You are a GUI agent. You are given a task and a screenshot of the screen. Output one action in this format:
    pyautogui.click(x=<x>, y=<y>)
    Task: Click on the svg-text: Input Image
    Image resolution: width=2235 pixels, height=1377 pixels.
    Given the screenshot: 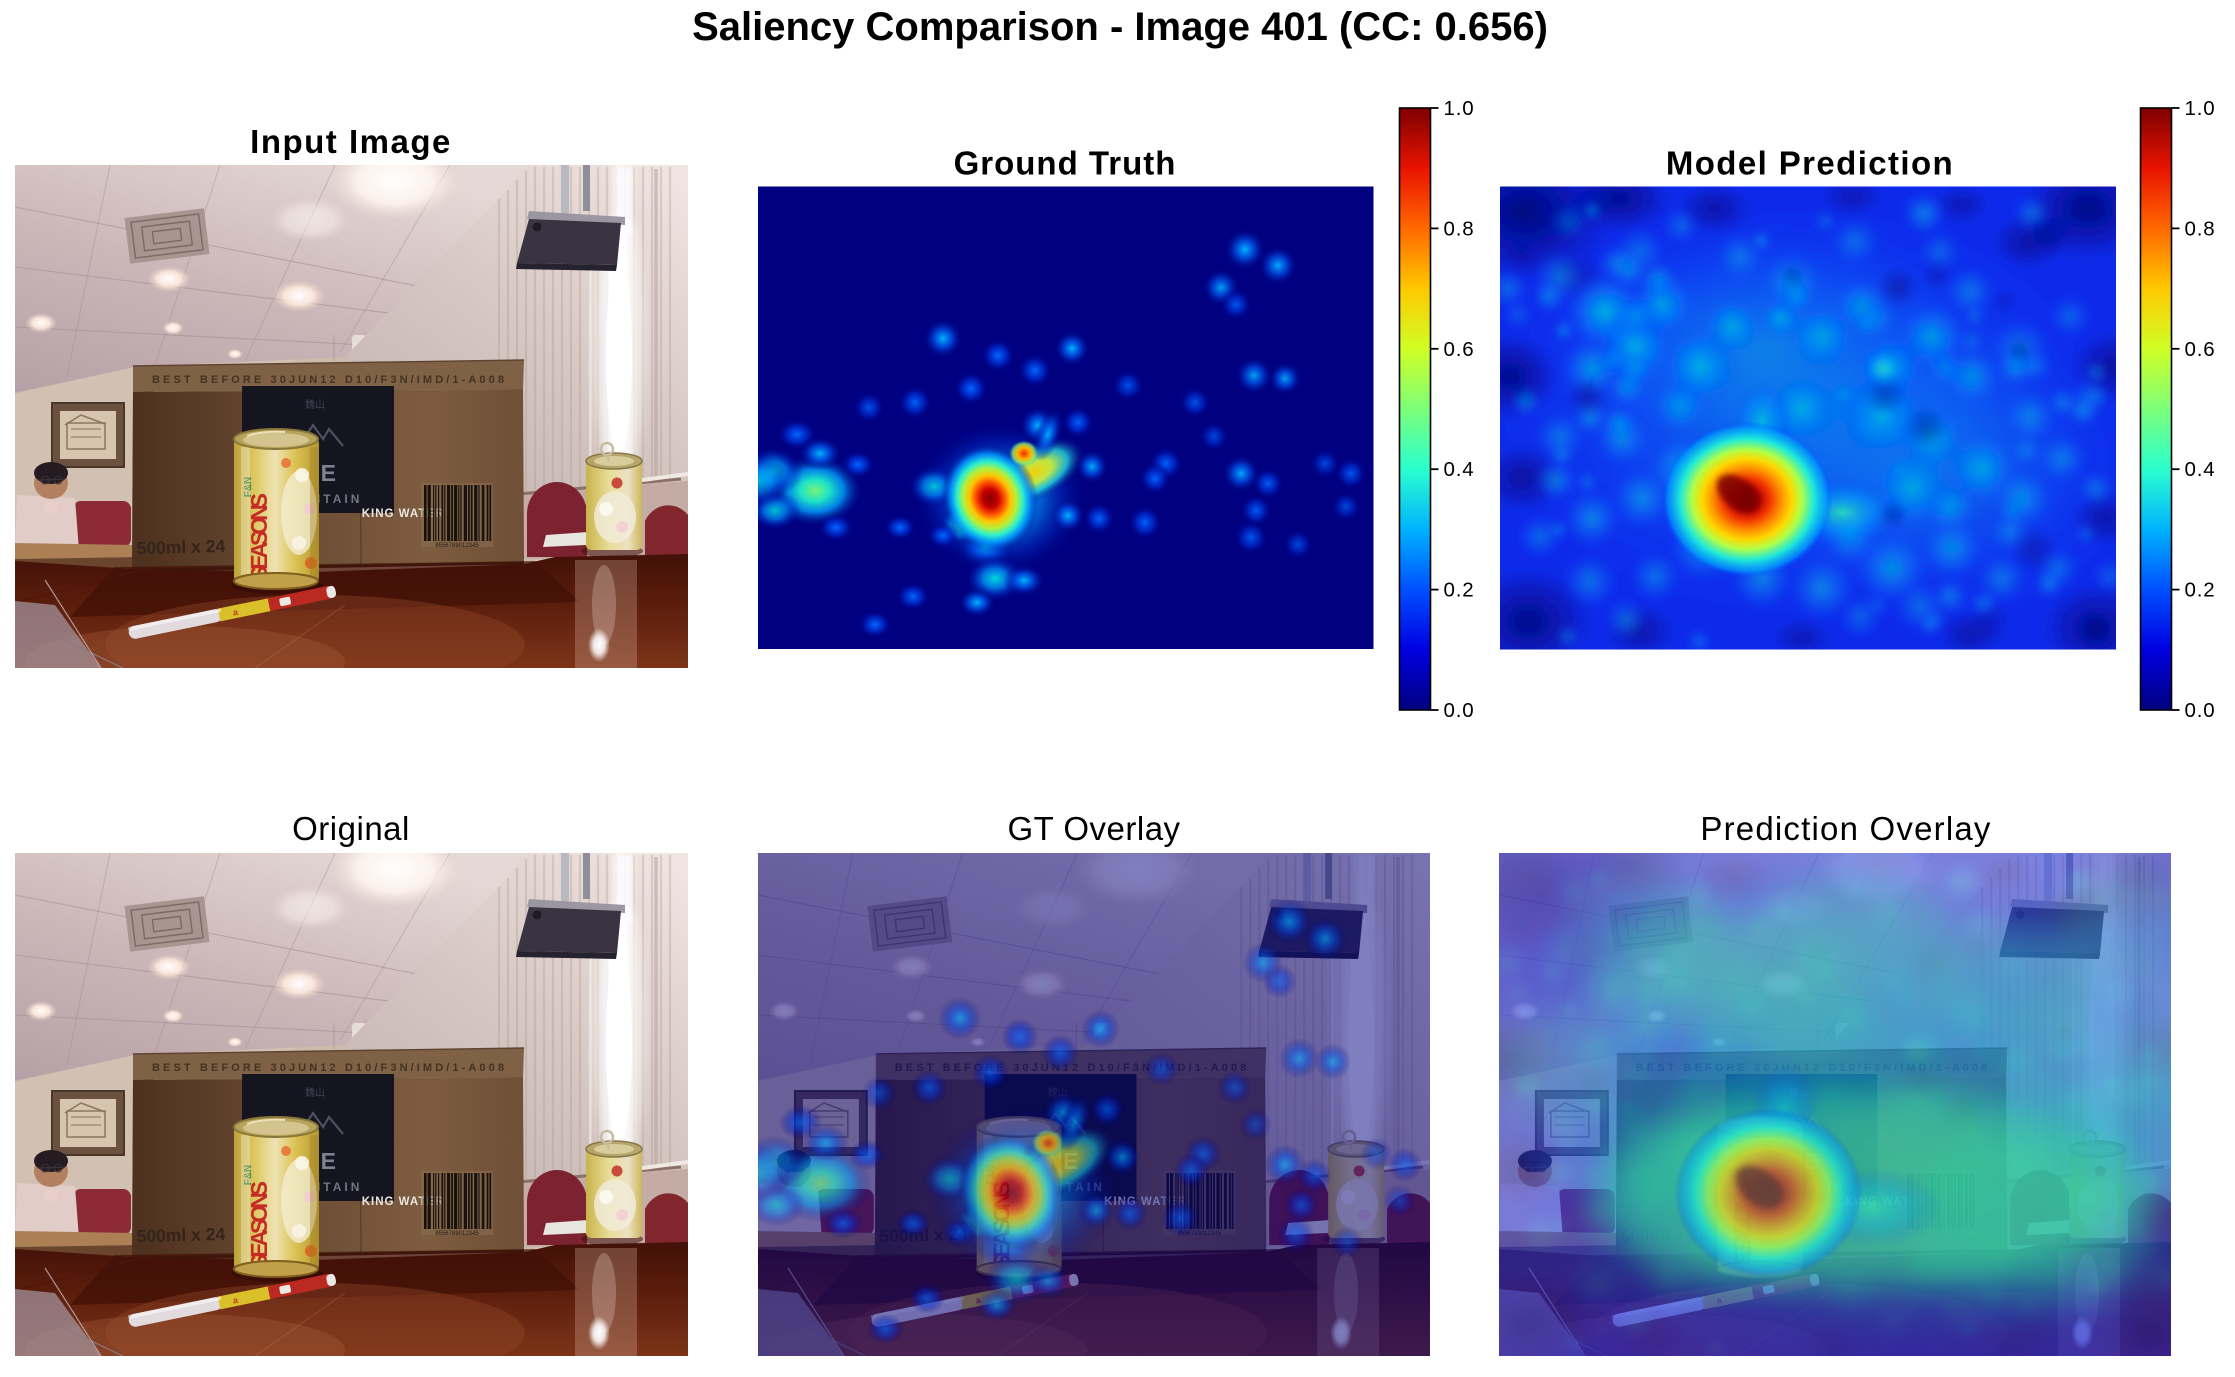 What is the action you would take?
    pyautogui.click(x=351, y=141)
    